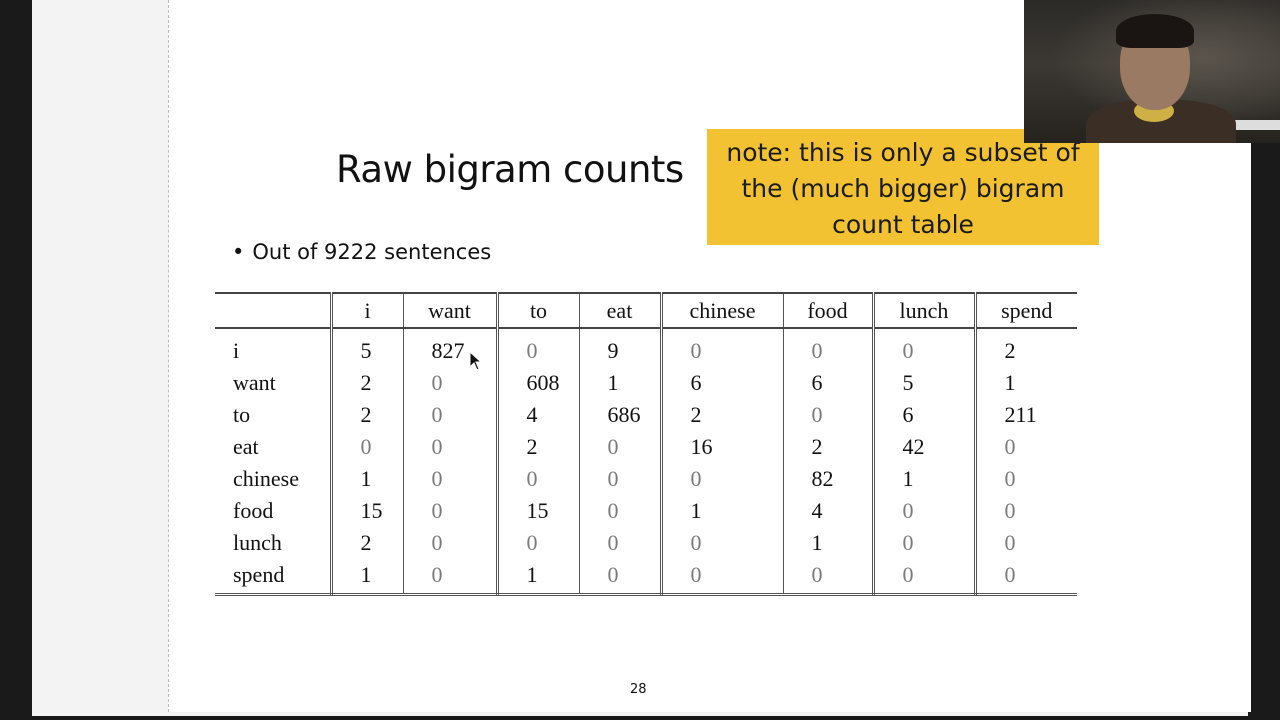 The width and height of the screenshot is (1280, 720). I want to click on column-header: want, so click(451, 310).